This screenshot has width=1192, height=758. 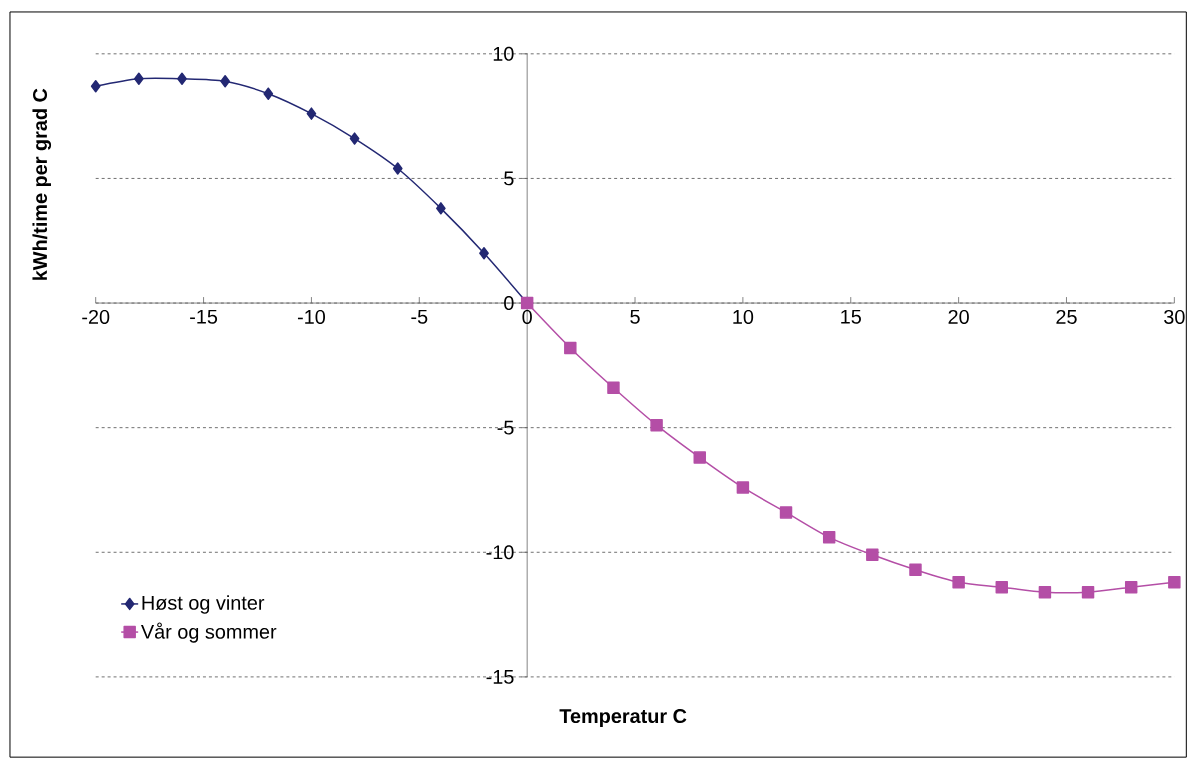 What do you see at coordinates (623, 718) in the screenshot?
I see `x-axis-title: Temperatur C` at bounding box center [623, 718].